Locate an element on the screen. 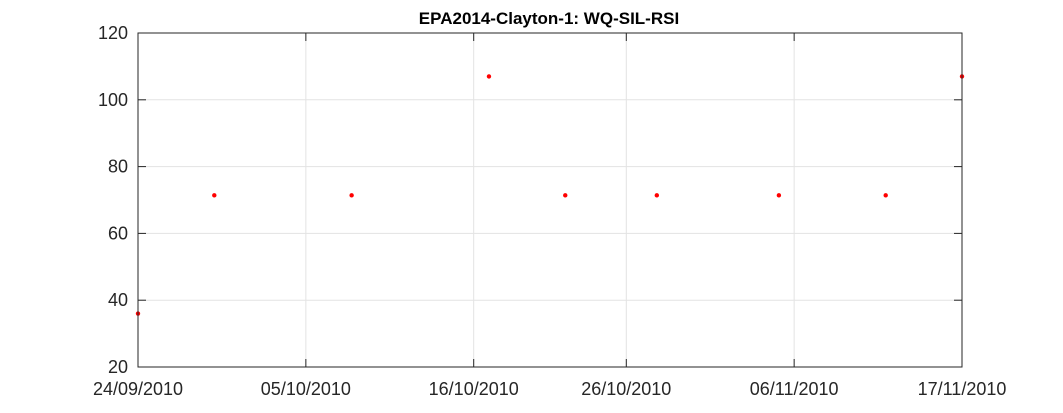 The image size is (1063, 413). x-tick-label: 26/10/2010 is located at coordinates (626, 389).